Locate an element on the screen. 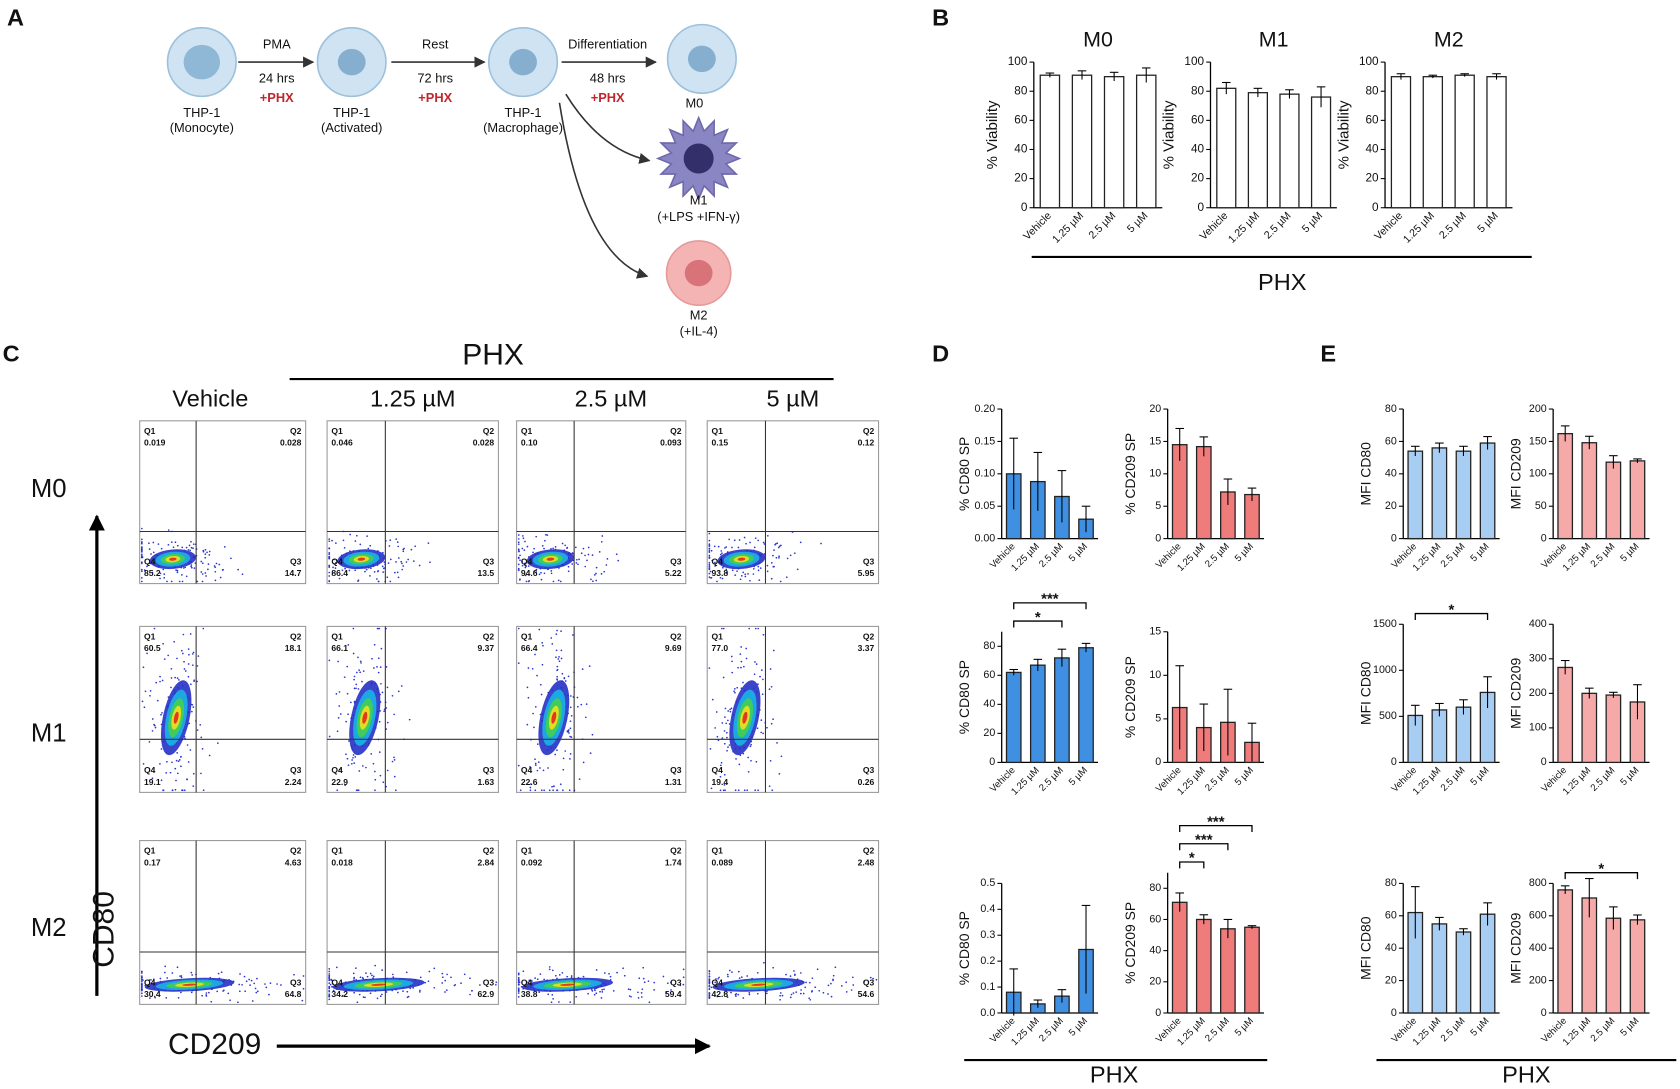 The height and width of the screenshot is (1089, 1680). quadrant-value: 66.4 is located at coordinates (529, 648).